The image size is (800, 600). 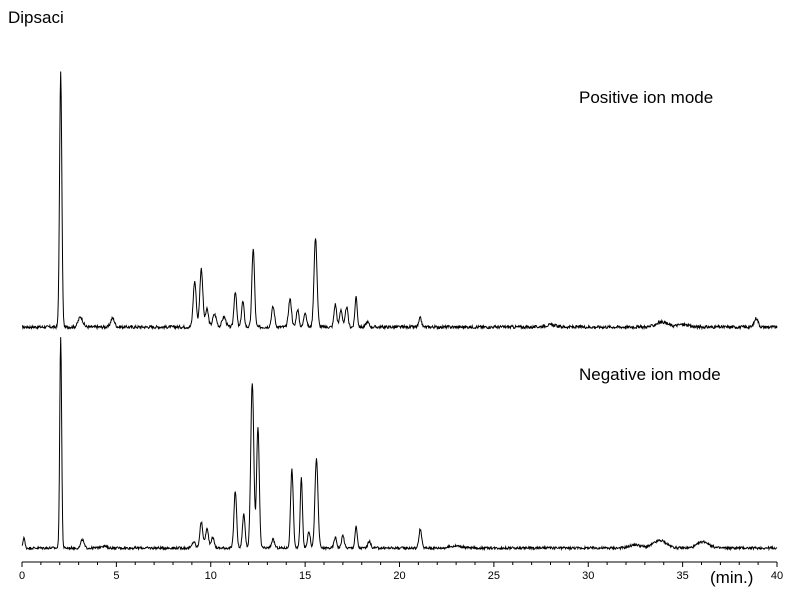 I want to click on x-tick-label: 30, so click(x=588, y=576).